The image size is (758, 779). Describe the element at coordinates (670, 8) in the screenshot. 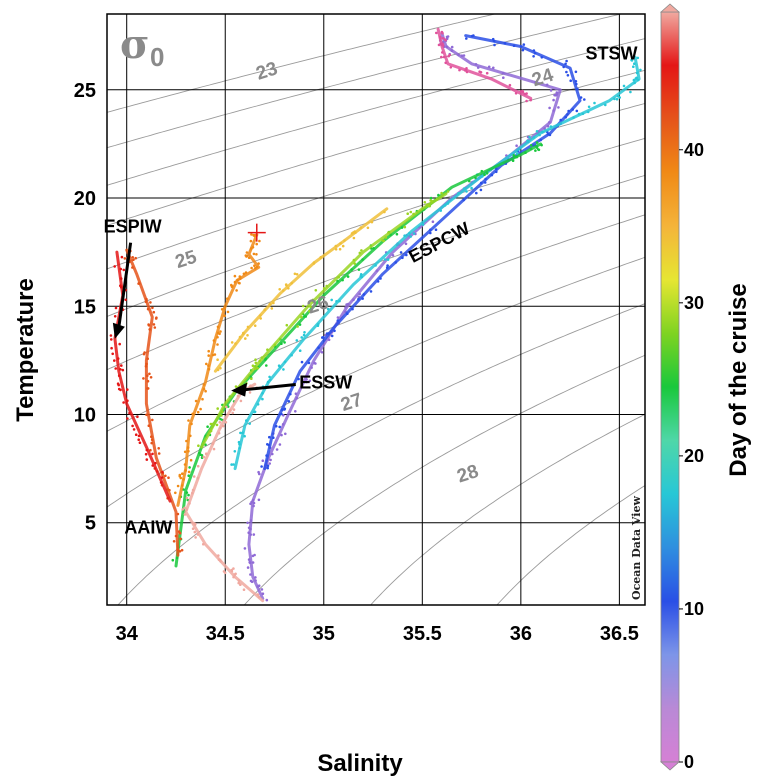

I see `colorbar-top-arrow` at that location.